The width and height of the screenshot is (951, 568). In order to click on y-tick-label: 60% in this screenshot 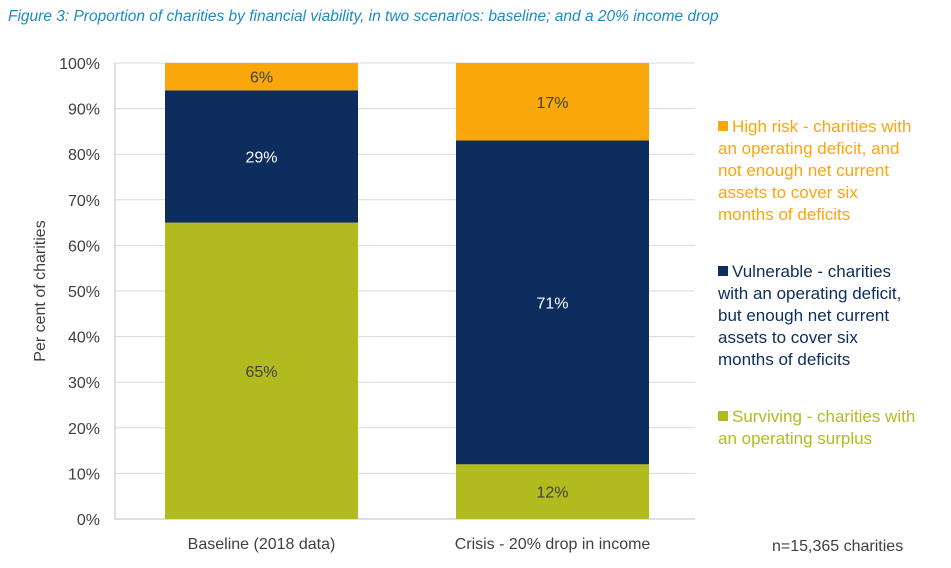, I will do `click(84, 246)`.